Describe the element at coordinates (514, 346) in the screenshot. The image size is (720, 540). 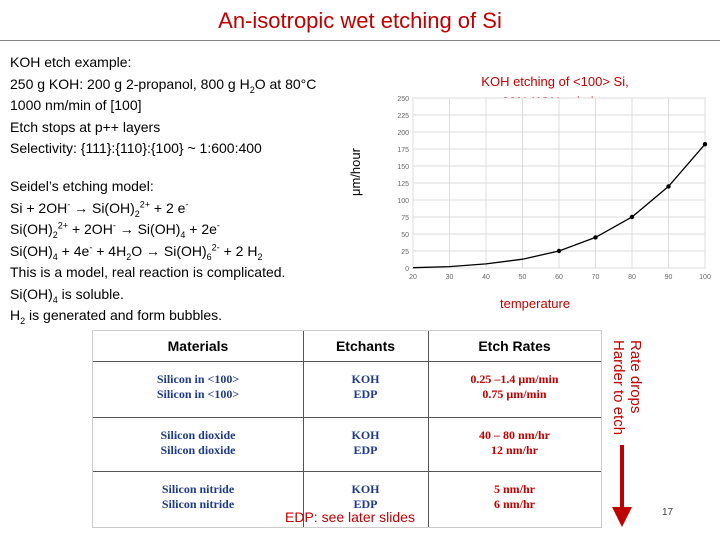
I see `table-header-etch-rates: Etch Rates` at that location.